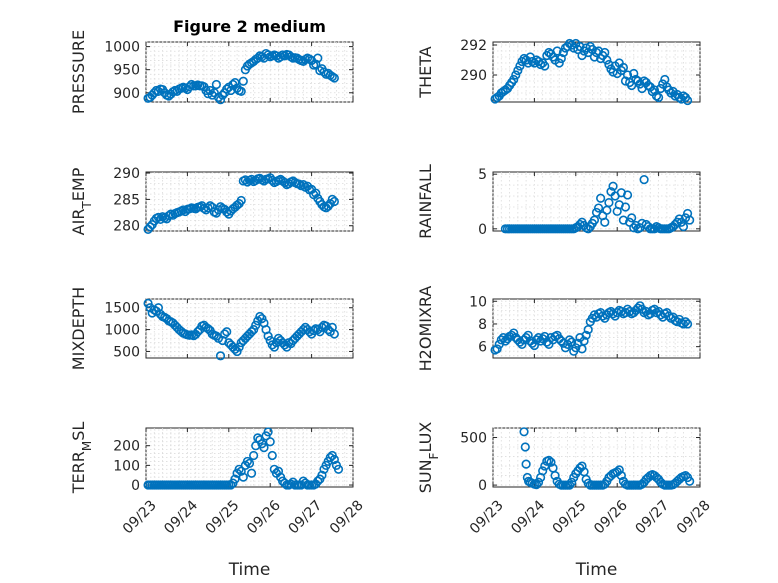 The image size is (778, 583). Describe the element at coordinates (126, 71) in the screenshot. I see `y-tick-label: 950` at that location.